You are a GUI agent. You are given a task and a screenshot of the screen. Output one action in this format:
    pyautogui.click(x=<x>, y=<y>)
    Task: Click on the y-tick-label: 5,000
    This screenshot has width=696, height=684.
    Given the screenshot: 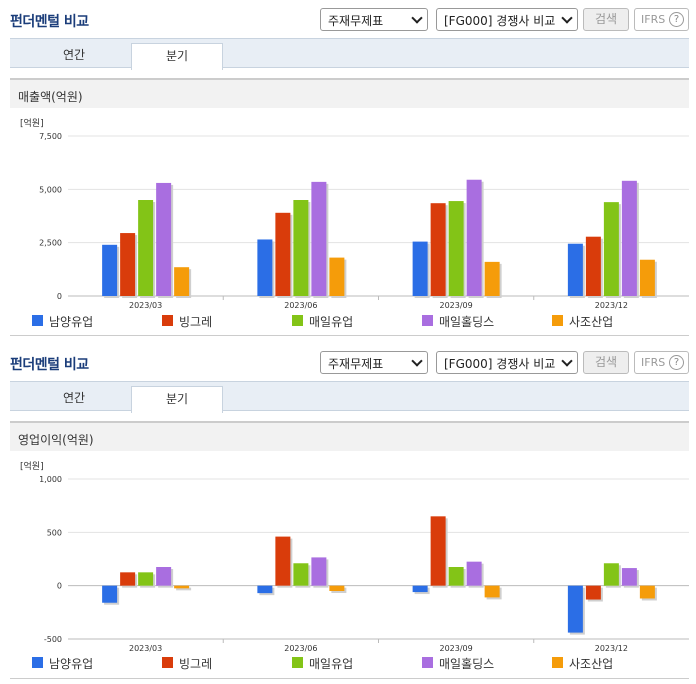 What is the action you would take?
    pyautogui.click(x=50, y=189)
    